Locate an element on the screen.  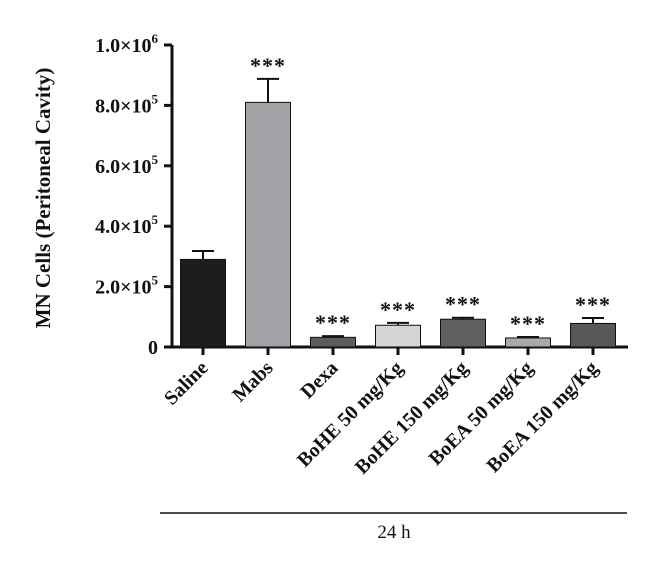
y-tick-label: 6.0×10⁵ is located at coordinates (126, 165).